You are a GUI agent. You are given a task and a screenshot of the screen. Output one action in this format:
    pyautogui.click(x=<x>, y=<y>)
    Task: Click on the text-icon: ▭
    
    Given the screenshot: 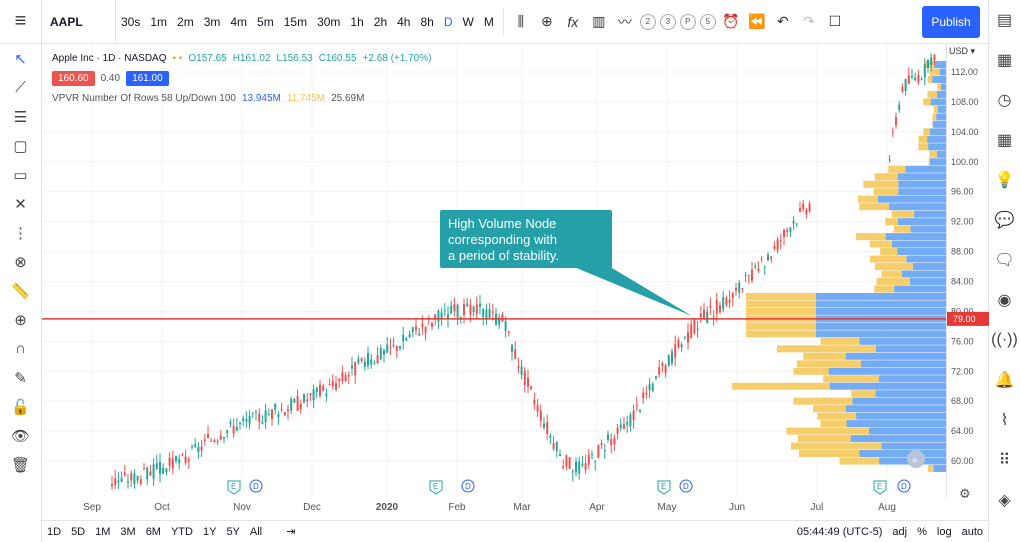 What is the action you would take?
    pyautogui.click(x=20, y=175)
    